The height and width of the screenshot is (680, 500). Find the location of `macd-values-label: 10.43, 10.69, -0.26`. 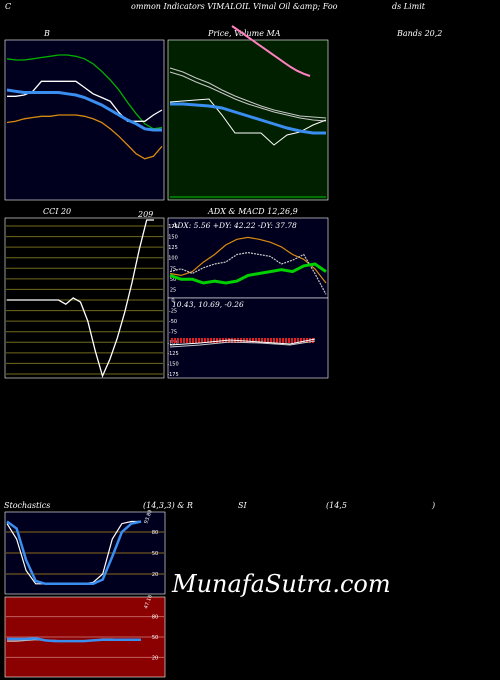

macd-values-label: 10.43, 10.69, -0.26 is located at coordinates (208, 304).